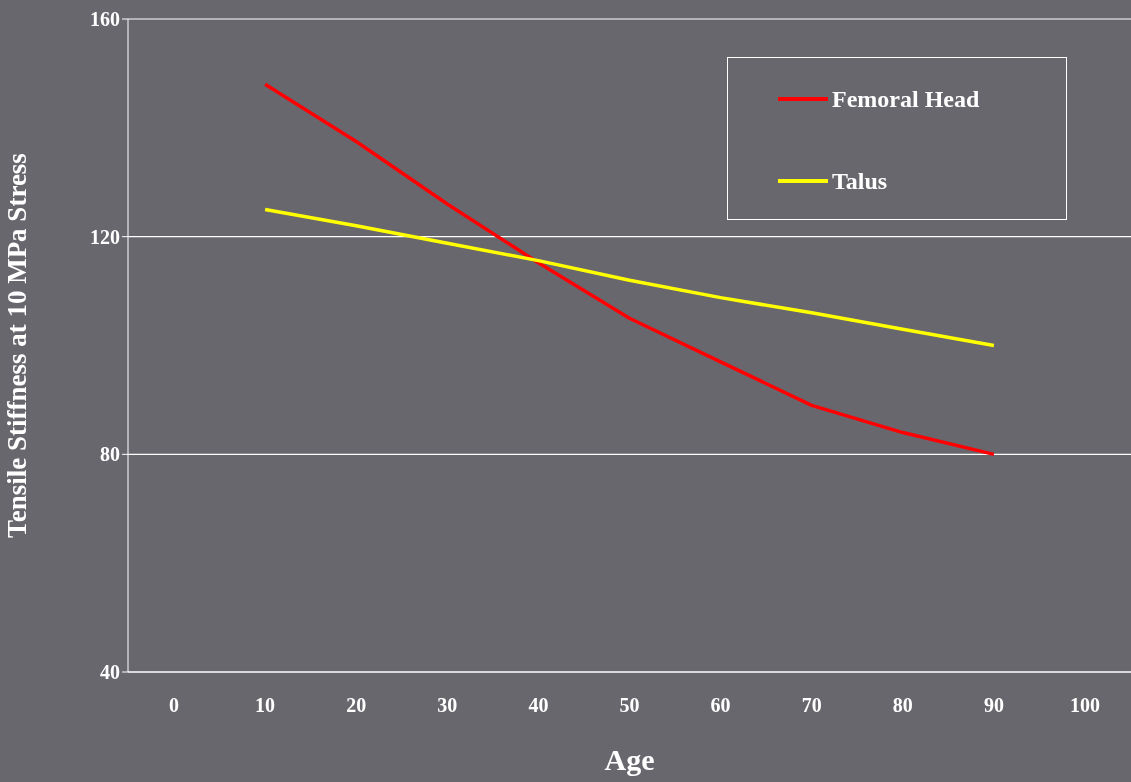 The height and width of the screenshot is (782, 1131). What do you see at coordinates (265, 705) in the screenshot?
I see `x-tick-label: 10` at bounding box center [265, 705].